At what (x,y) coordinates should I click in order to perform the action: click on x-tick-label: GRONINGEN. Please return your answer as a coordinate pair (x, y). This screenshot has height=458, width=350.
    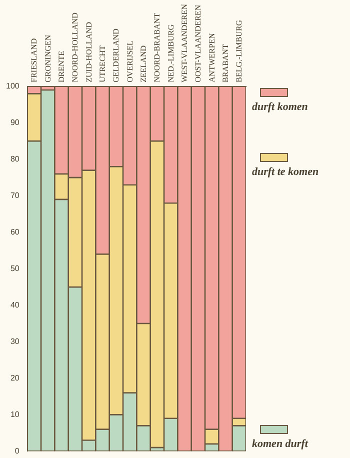
    Looking at the image, I should click on (47, 58).